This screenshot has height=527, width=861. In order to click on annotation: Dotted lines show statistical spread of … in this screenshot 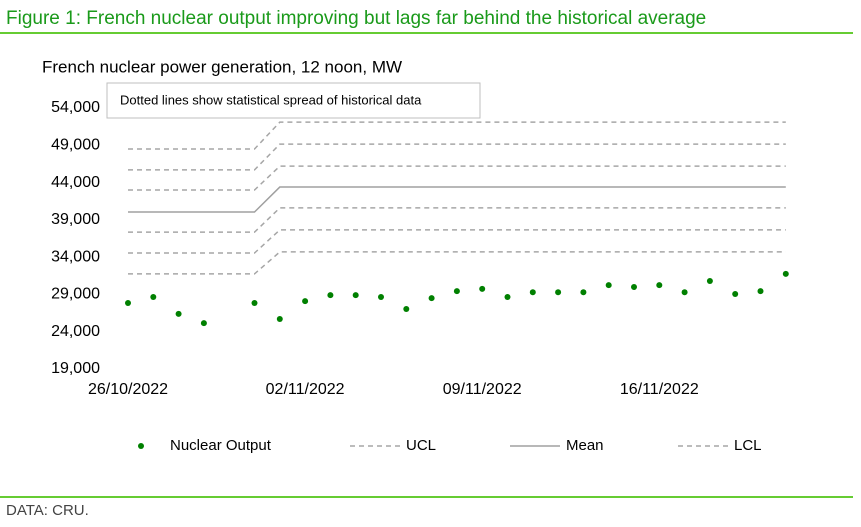, I will do `click(271, 99)`.